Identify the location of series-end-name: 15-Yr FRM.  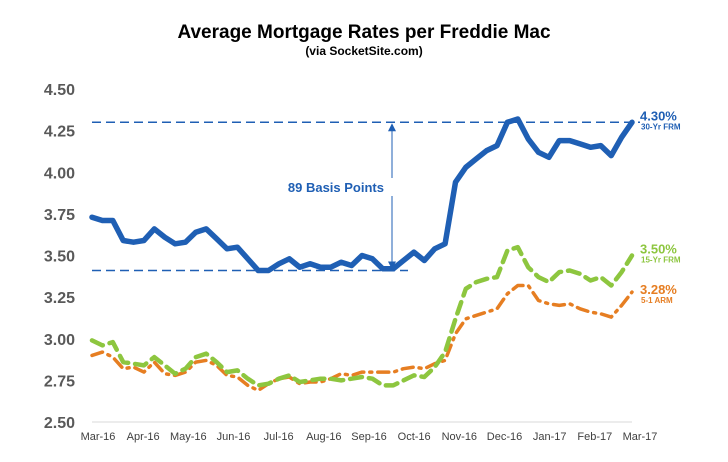
(661, 260).